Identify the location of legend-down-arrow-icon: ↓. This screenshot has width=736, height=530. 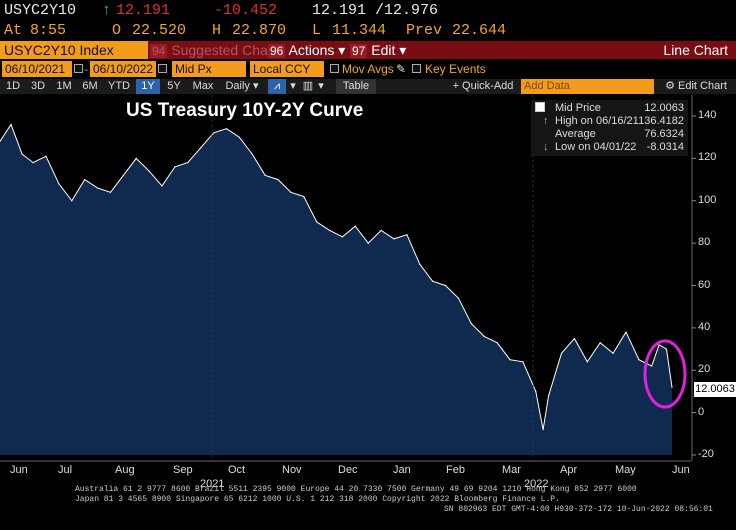
(546, 147).